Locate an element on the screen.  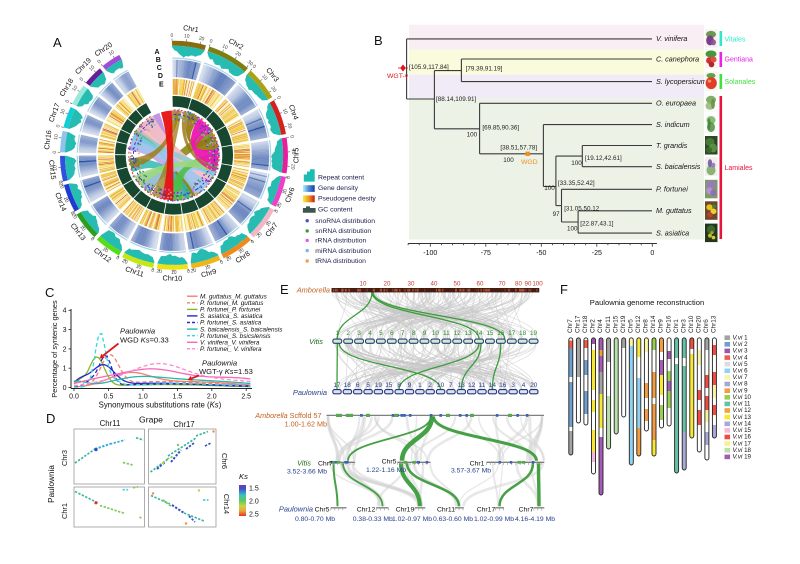
svg-text: 15 is located at coordinates (389, 385).